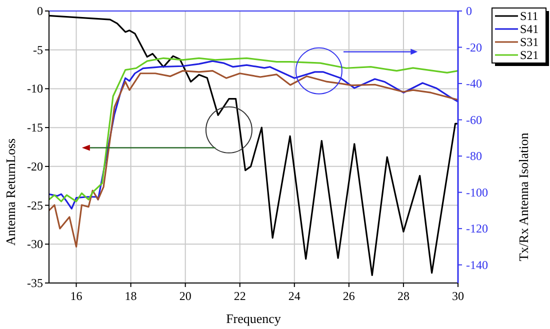  What do you see at coordinates (477, 229) in the screenshot?
I see `y2-tick-label: -120` at bounding box center [477, 229].